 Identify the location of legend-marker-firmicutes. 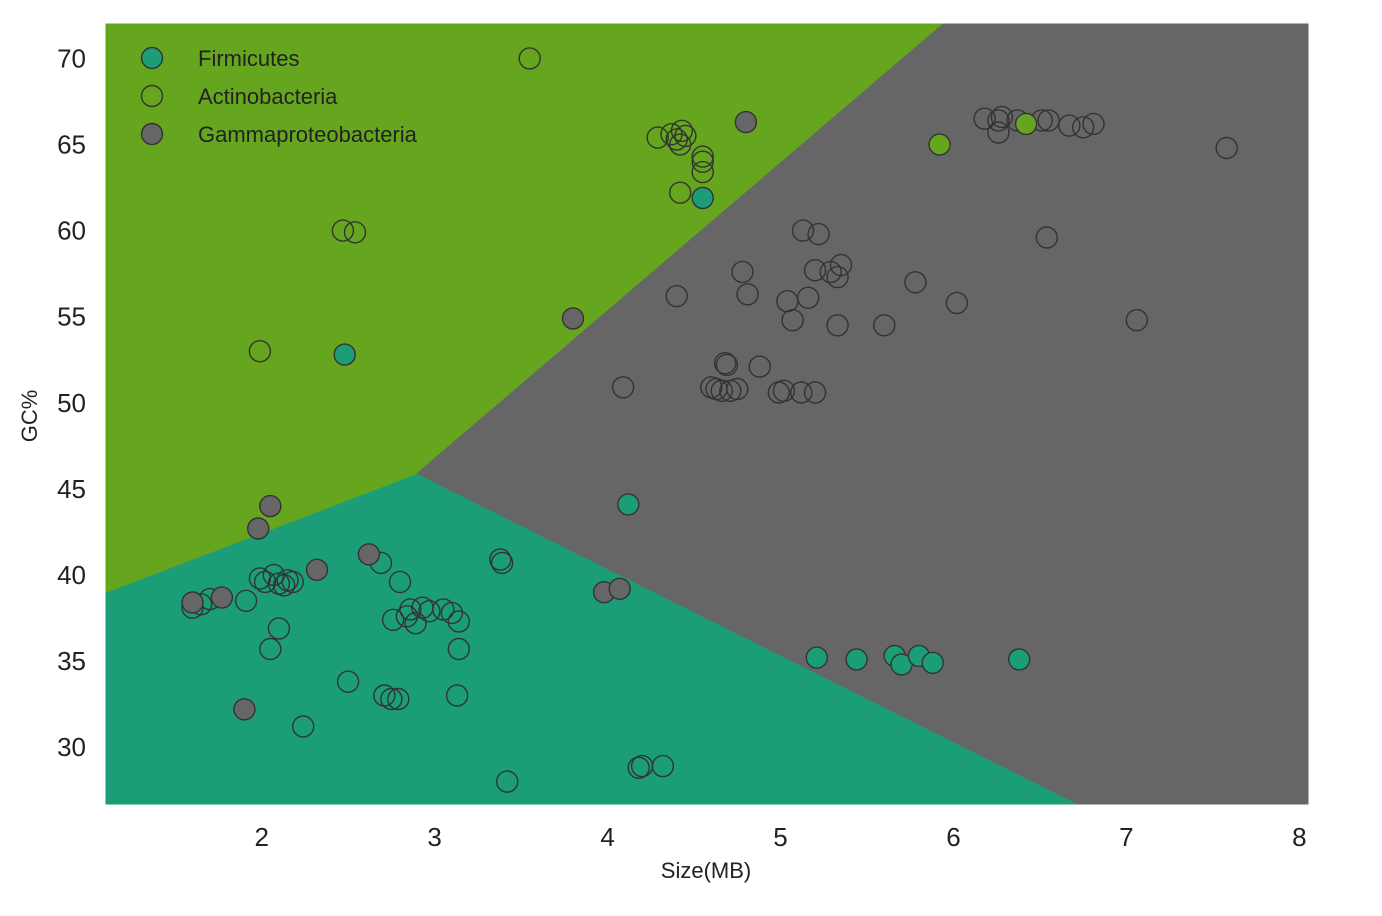
(152, 58).